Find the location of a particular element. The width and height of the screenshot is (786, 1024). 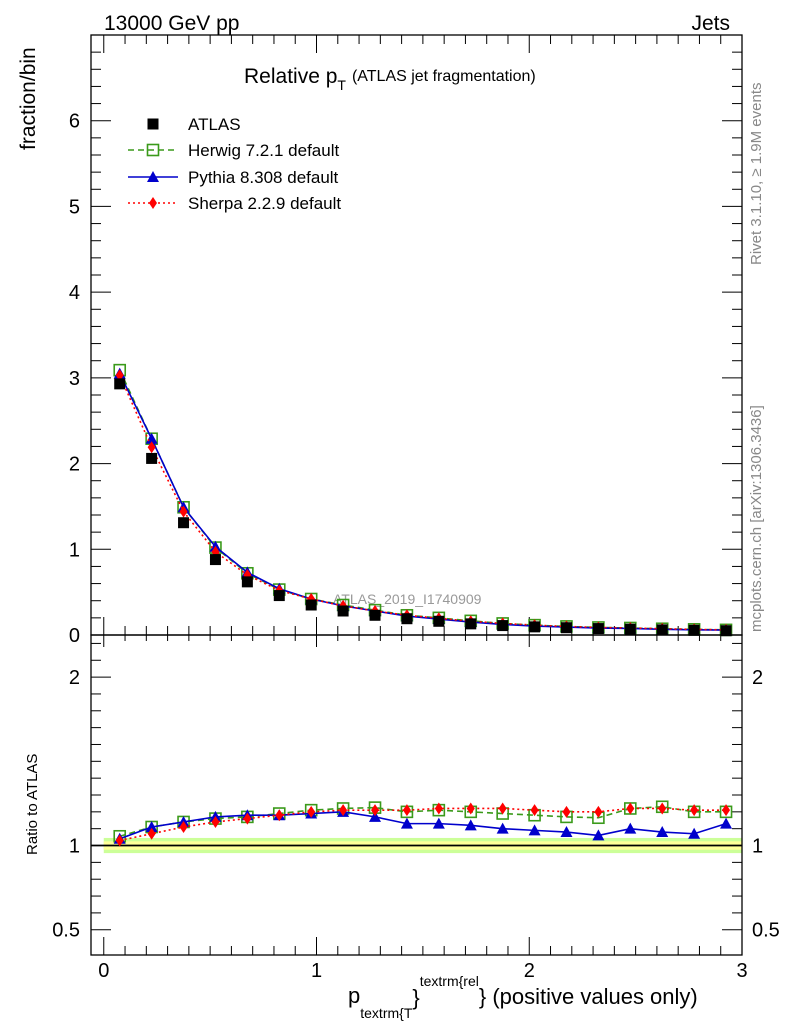

x-tick-label: 3 is located at coordinates (741, 971).